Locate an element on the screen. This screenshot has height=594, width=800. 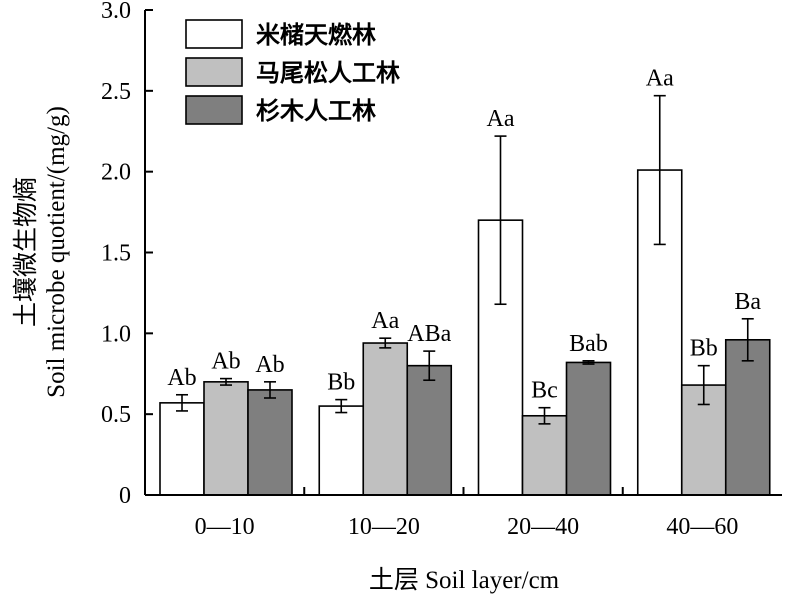
y-tick-label: 0.5 is located at coordinates (116, 415).